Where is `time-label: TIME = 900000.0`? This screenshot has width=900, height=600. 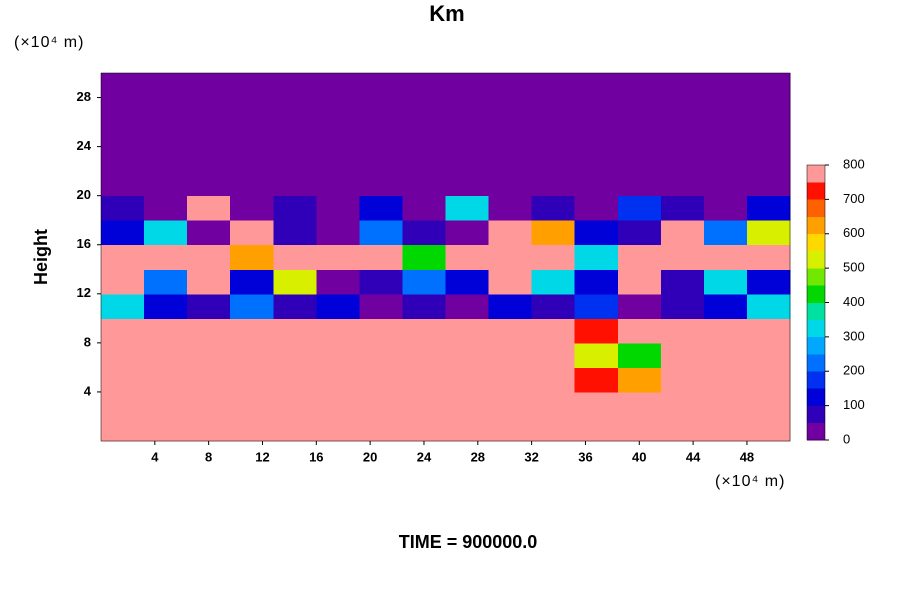 time-label: TIME = 900000.0 is located at coordinates (468, 542).